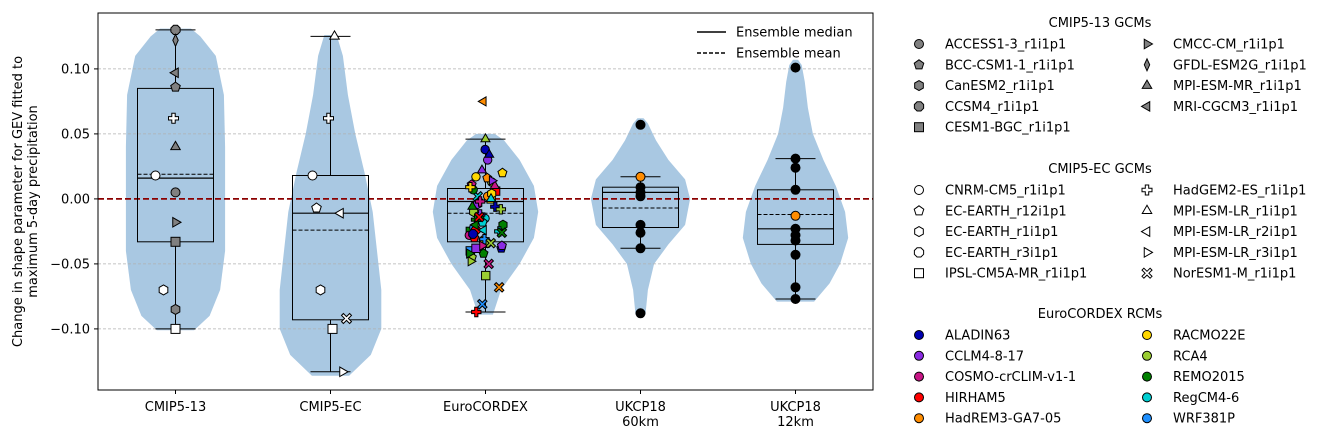 The image size is (1321, 440). I want to click on plot-legend-label: Ensemble mean, so click(788, 54).